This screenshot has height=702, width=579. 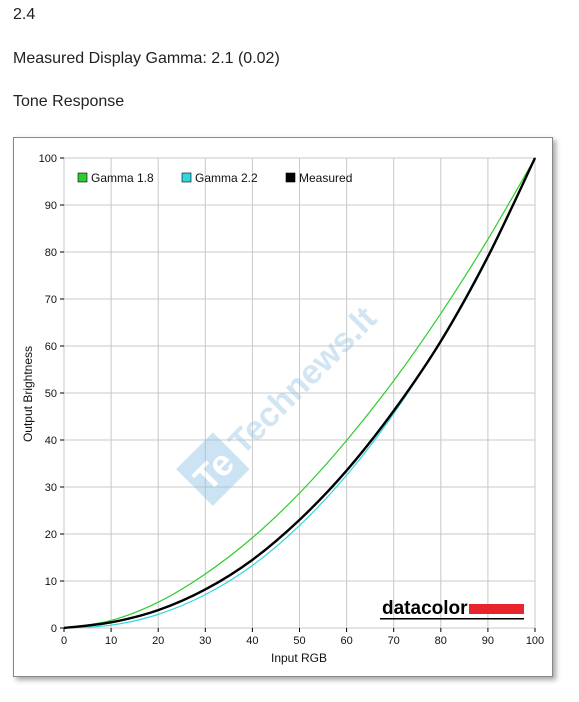 I want to click on x-tick-label: 70, so click(x=394, y=641).